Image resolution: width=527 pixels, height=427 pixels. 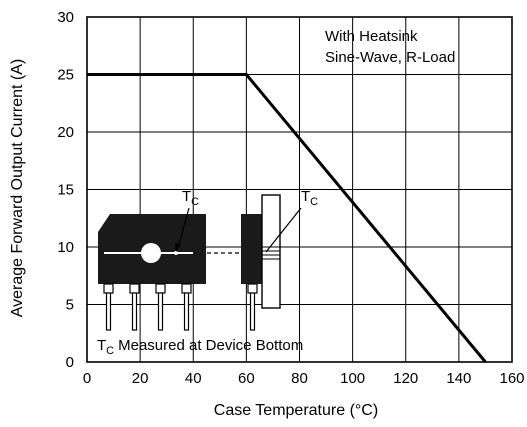 I want to click on y-tick-label-2: 10, so click(x=65, y=247).